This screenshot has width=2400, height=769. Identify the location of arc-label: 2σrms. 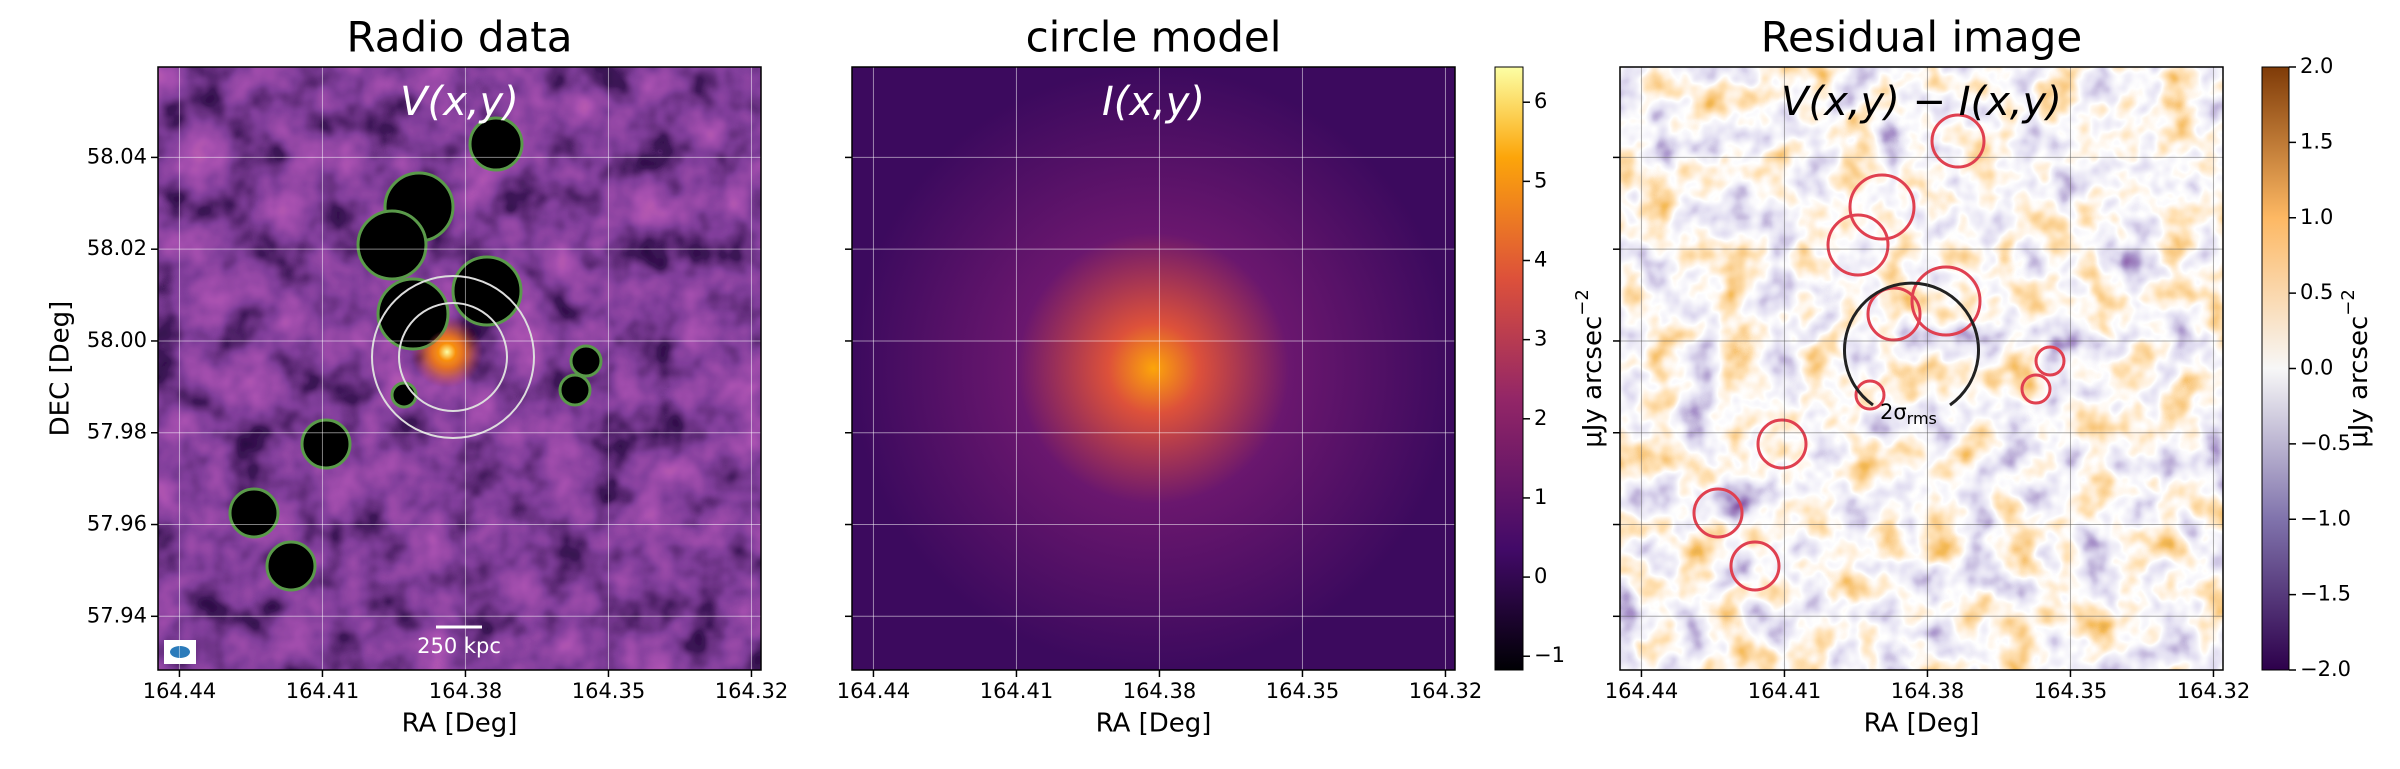
(1908, 414).